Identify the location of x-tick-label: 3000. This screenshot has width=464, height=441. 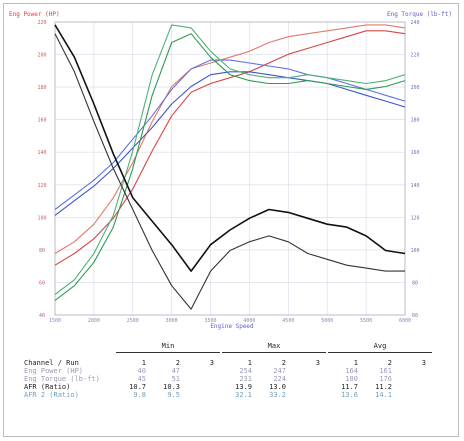
(172, 321).